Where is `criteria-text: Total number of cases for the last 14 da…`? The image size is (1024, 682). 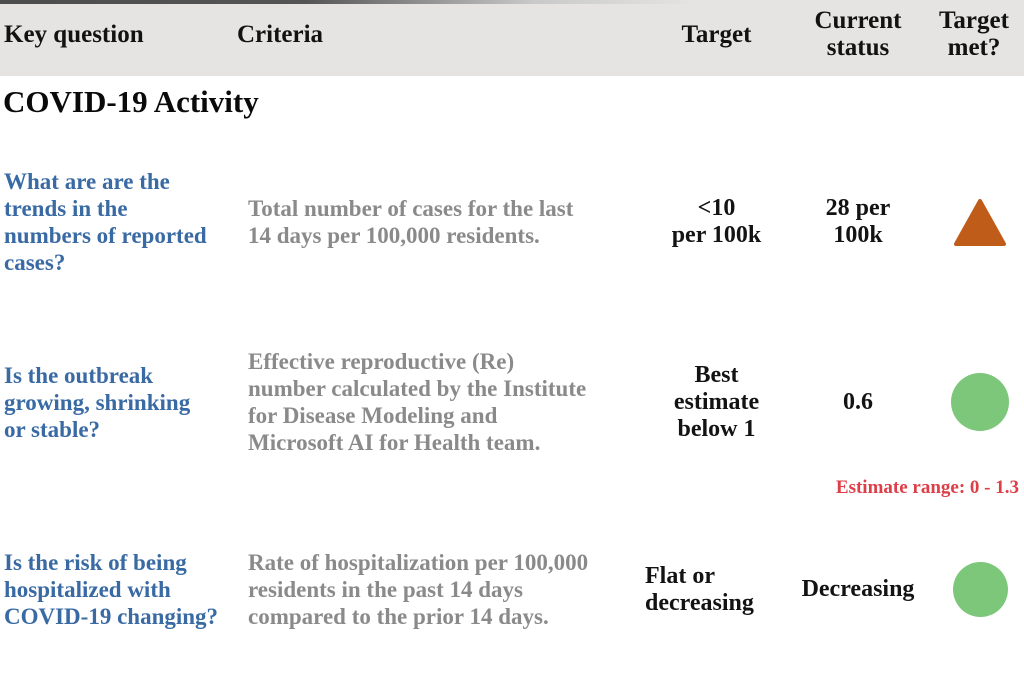 criteria-text: Total number of cases for the last 14 da… is located at coordinates (411, 222).